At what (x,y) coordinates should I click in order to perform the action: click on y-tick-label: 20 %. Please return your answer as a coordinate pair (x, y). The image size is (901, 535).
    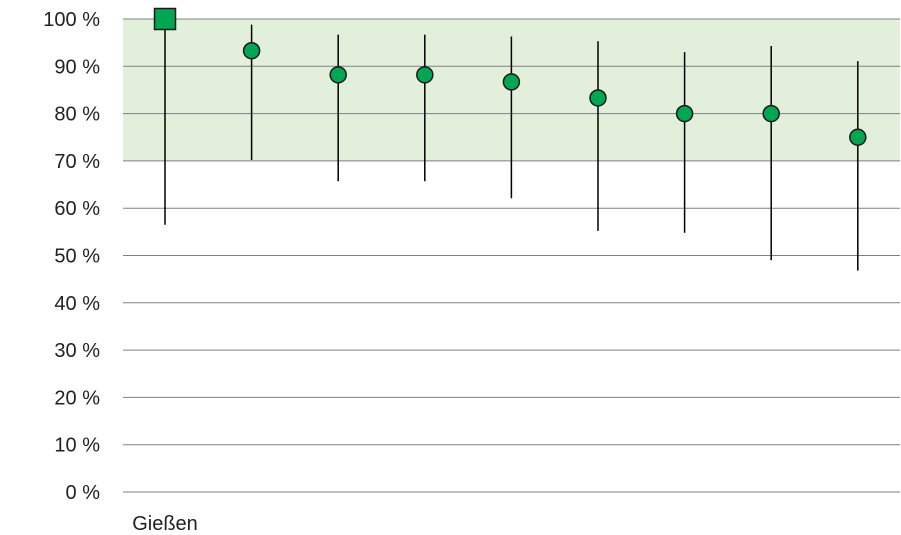
    Looking at the image, I should click on (77, 398).